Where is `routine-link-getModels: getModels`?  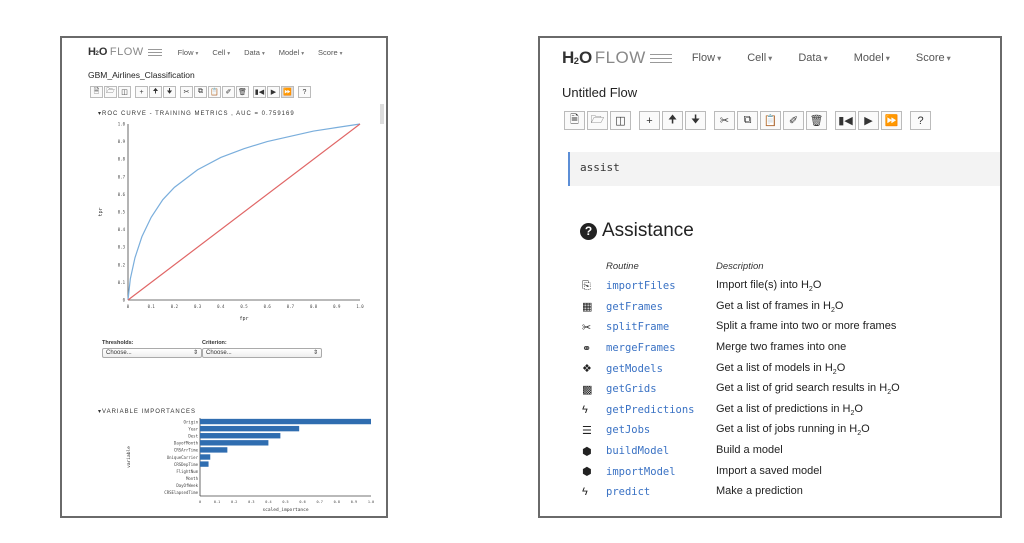
routine-link-getModels: getModels is located at coordinates (634, 368).